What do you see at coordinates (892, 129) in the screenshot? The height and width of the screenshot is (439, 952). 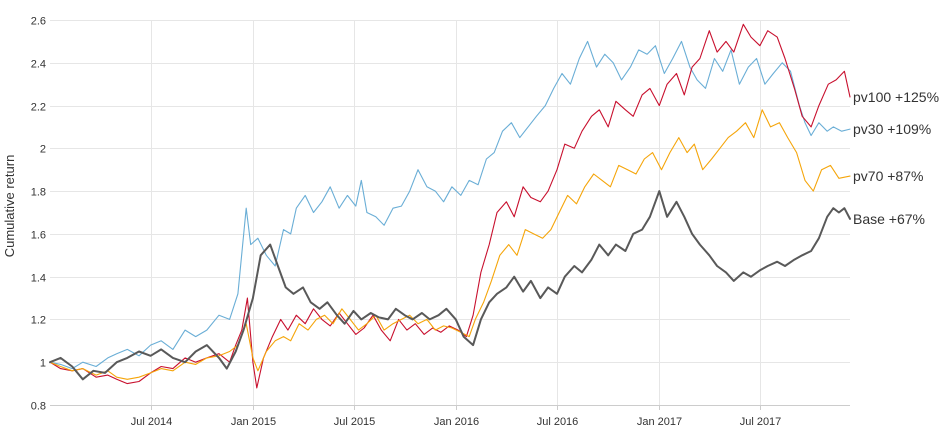 I see `series-label-pv30: pv30 +109%` at bounding box center [892, 129].